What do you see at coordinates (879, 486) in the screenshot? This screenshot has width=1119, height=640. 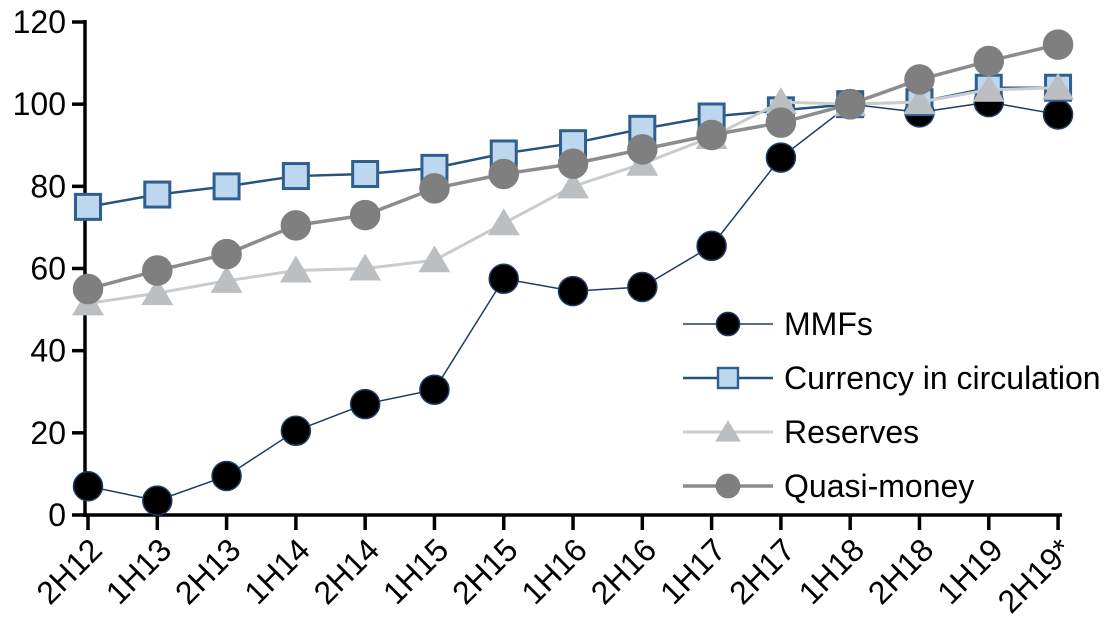 I see `legend-label-quasi-money: Quasi-money` at bounding box center [879, 486].